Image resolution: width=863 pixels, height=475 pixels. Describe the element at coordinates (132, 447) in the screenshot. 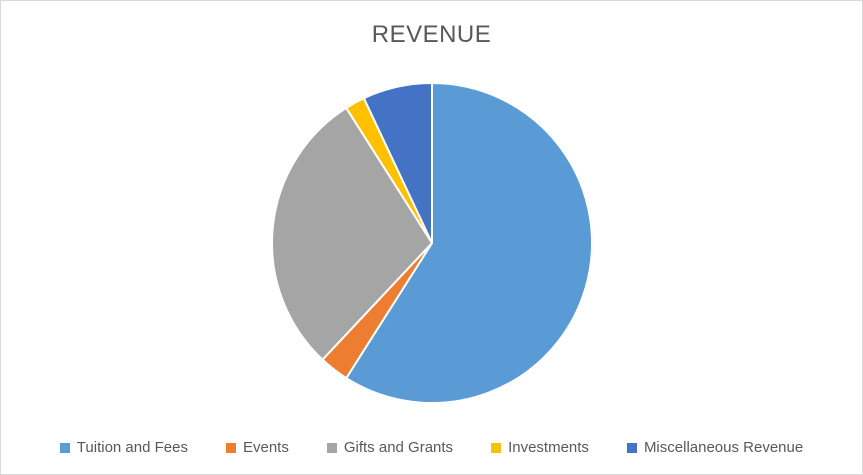

I see `legend-label: Tuition and Fees` at that location.